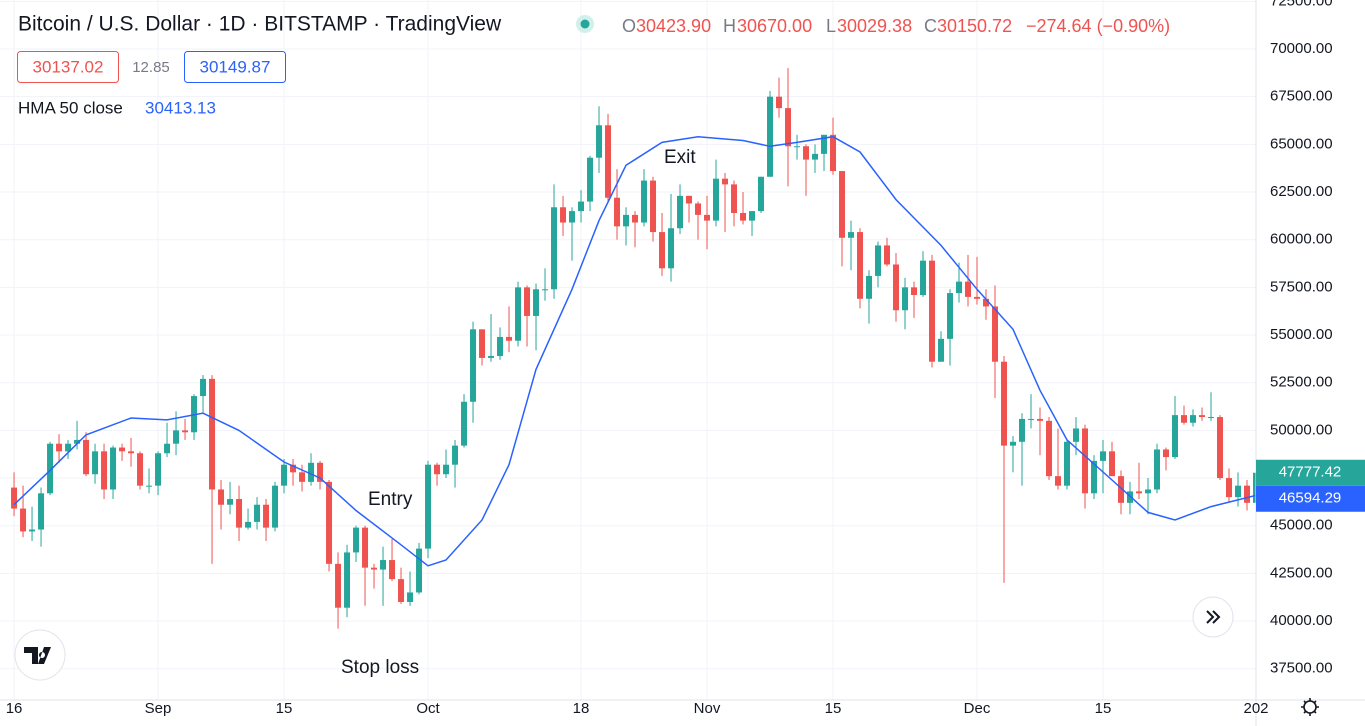 The height and width of the screenshot is (726, 1365). Describe the element at coordinates (428, 708) in the screenshot. I see `x-tick-label: Oct` at that location.